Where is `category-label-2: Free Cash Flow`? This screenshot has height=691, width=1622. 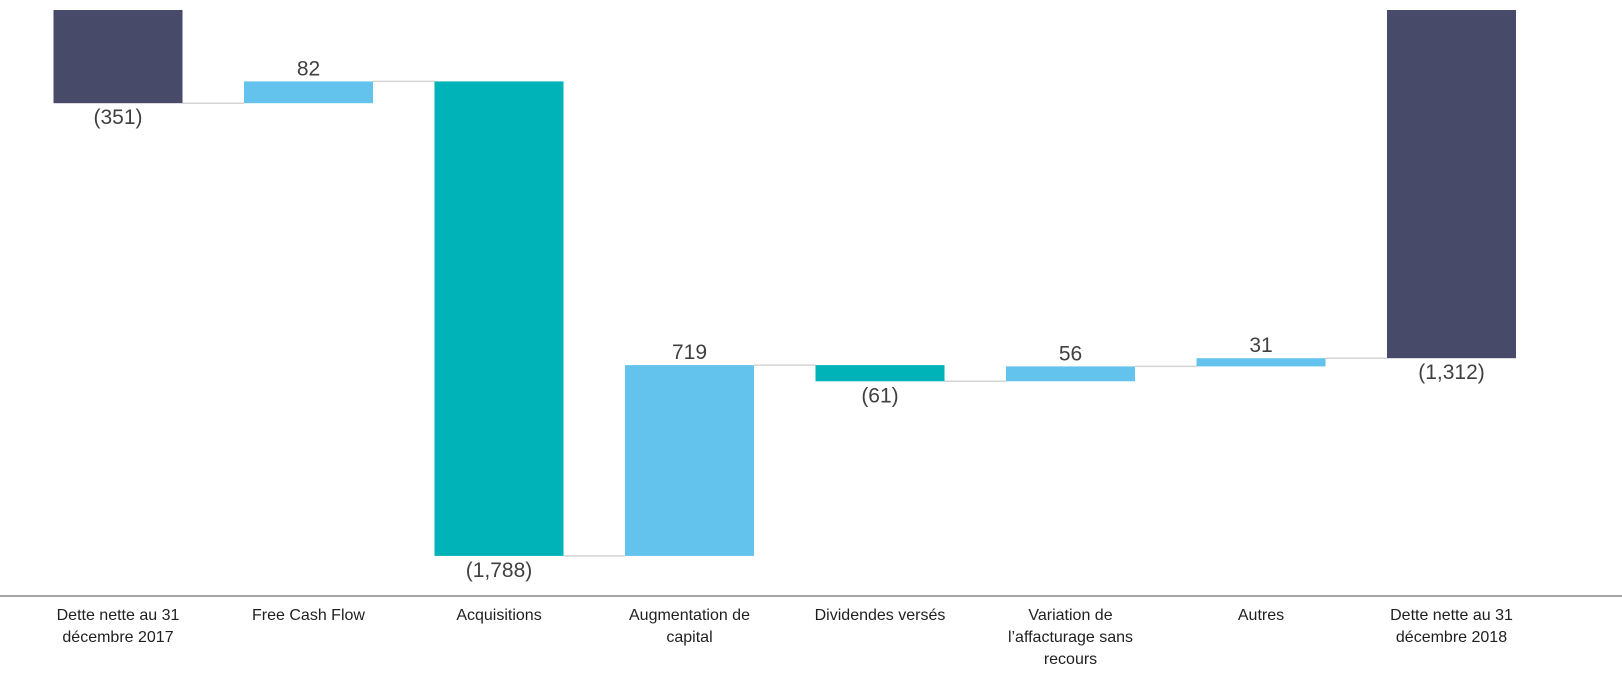 category-label-2: Free Cash Flow is located at coordinates (308, 615).